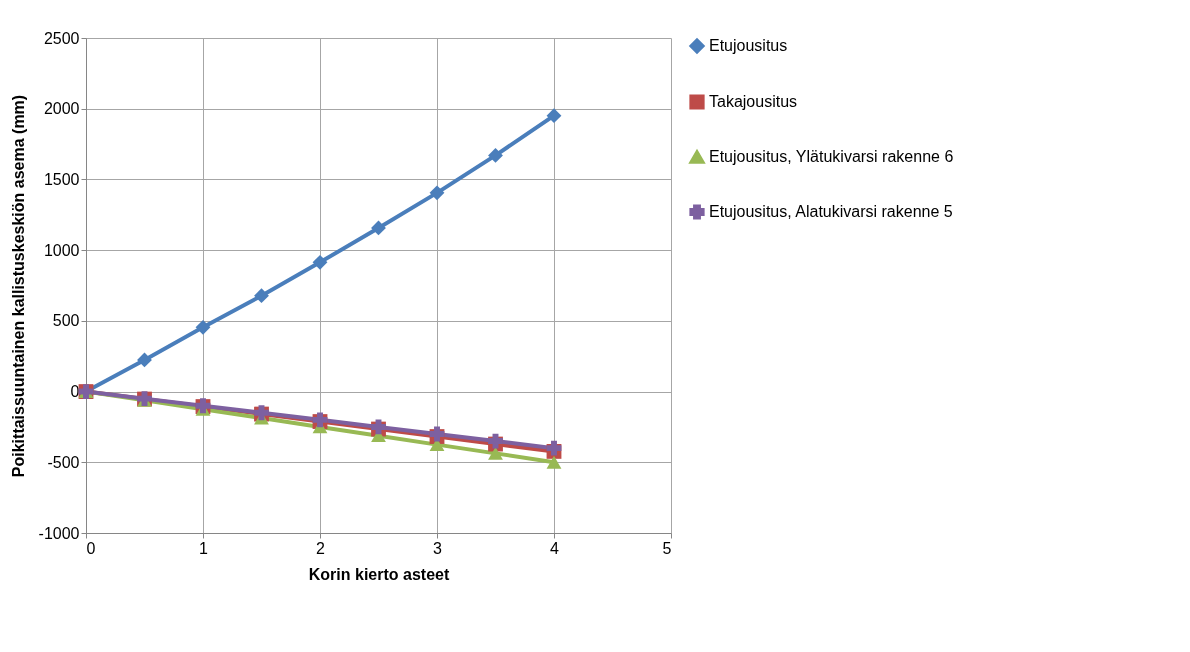  Describe the element at coordinates (321, 548) in the screenshot. I see `x-tick-label: 2` at that location.